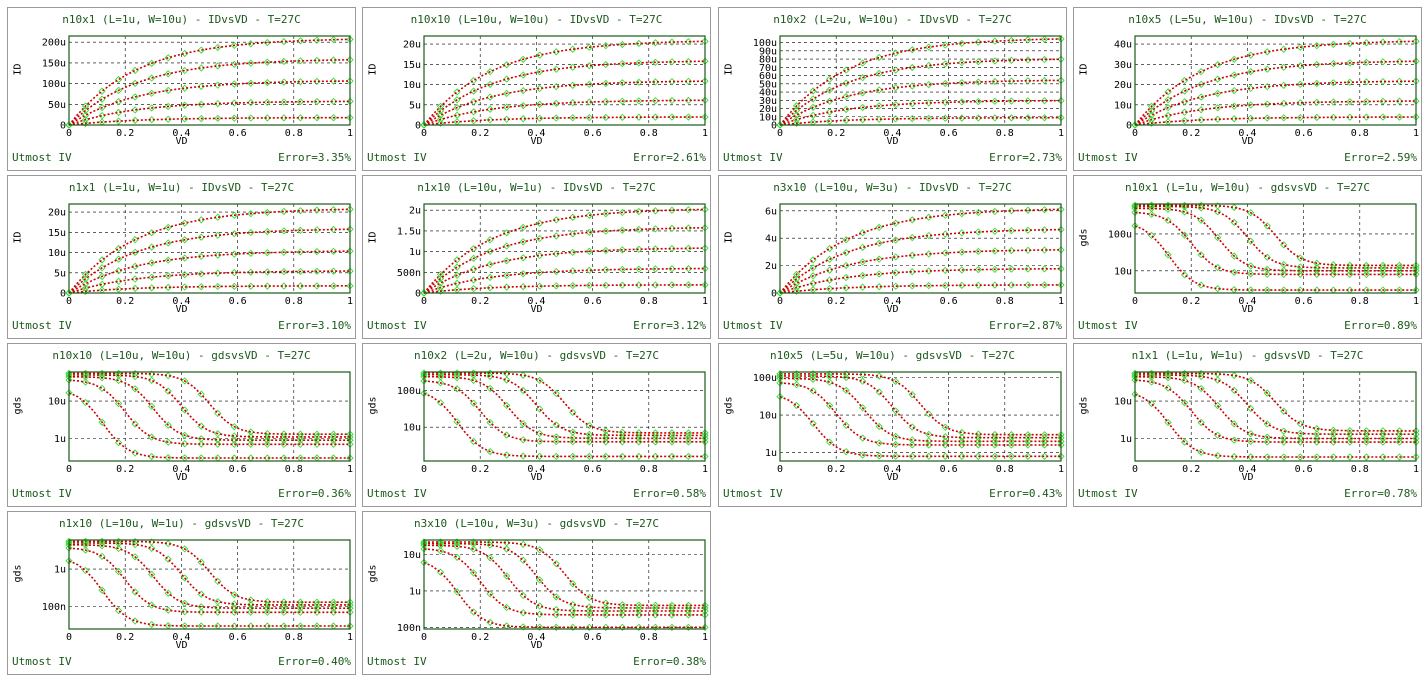 This screenshot has height=678, width=1427. What do you see at coordinates (669, 157) in the screenshot?
I see `error-readout: Error=2.61%` at bounding box center [669, 157].